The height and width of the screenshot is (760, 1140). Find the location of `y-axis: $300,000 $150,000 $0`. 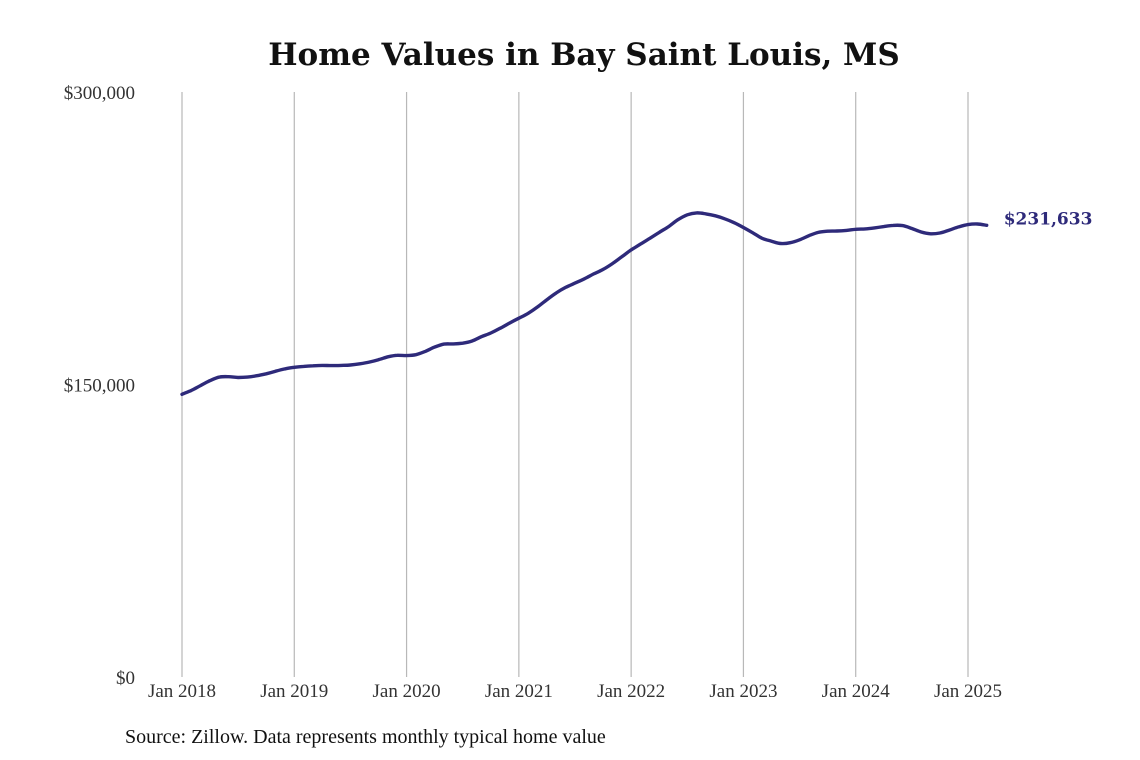

y-axis: $300,000 $150,000 $0 is located at coordinates (99, 386).